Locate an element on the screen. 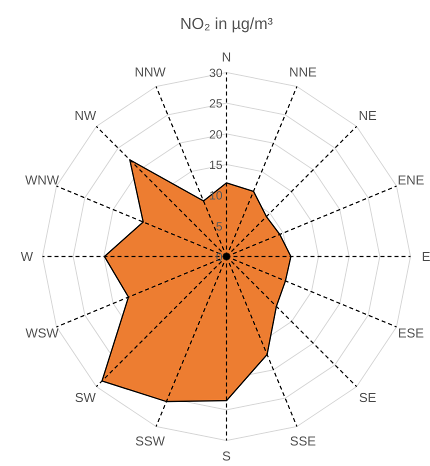  spoke-label: W is located at coordinates (27, 256).